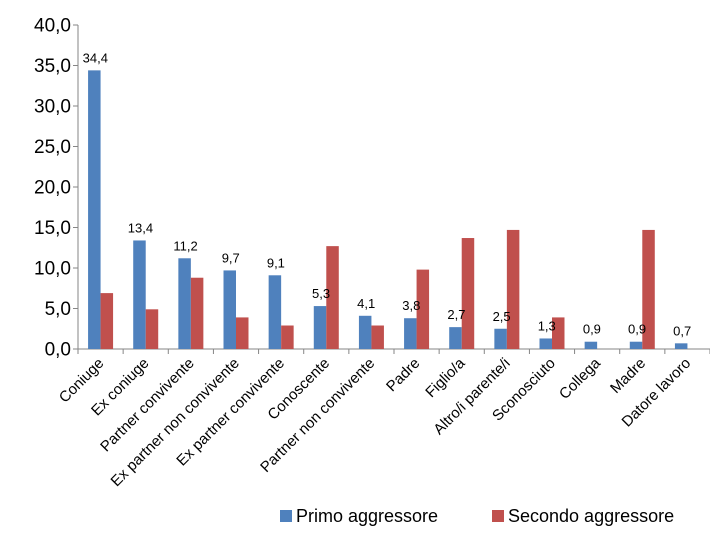 The width and height of the screenshot is (710, 535). I want to click on x-tick-label: Padre, so click(403, 375).